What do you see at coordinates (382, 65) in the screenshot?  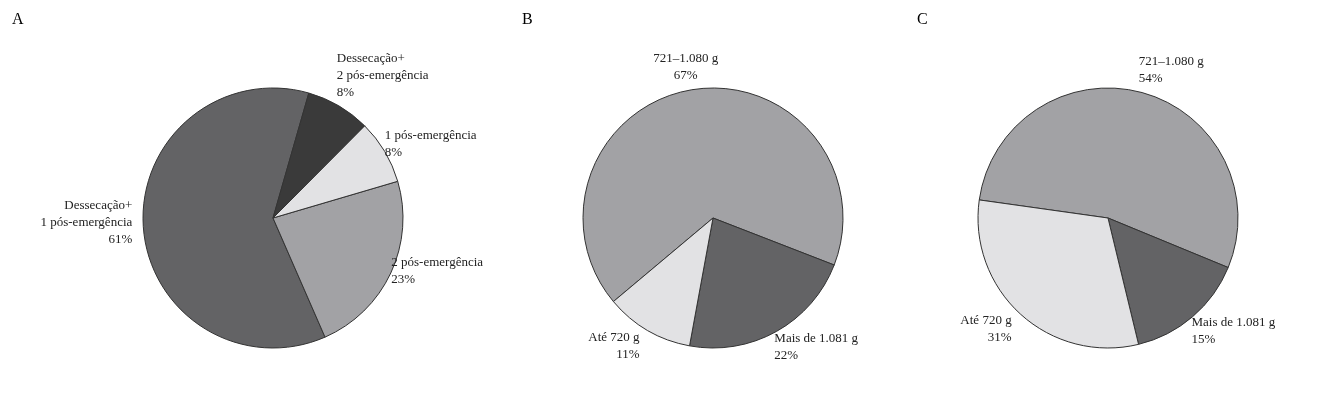 I see `slice-label: Dessecação+ 2 pós-emergência` at bounding box center [382, 65].